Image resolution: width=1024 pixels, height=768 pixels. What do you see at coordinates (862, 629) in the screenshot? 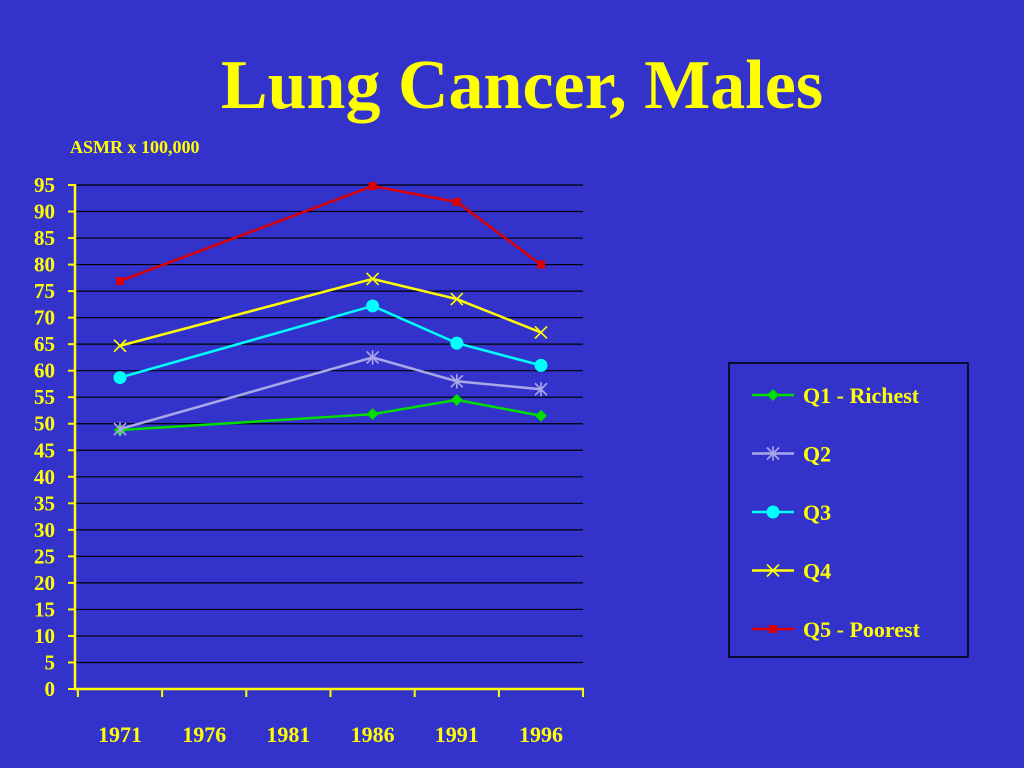
I see `legend-label: Q5 - Poorest` at bounding box center [862, 629].